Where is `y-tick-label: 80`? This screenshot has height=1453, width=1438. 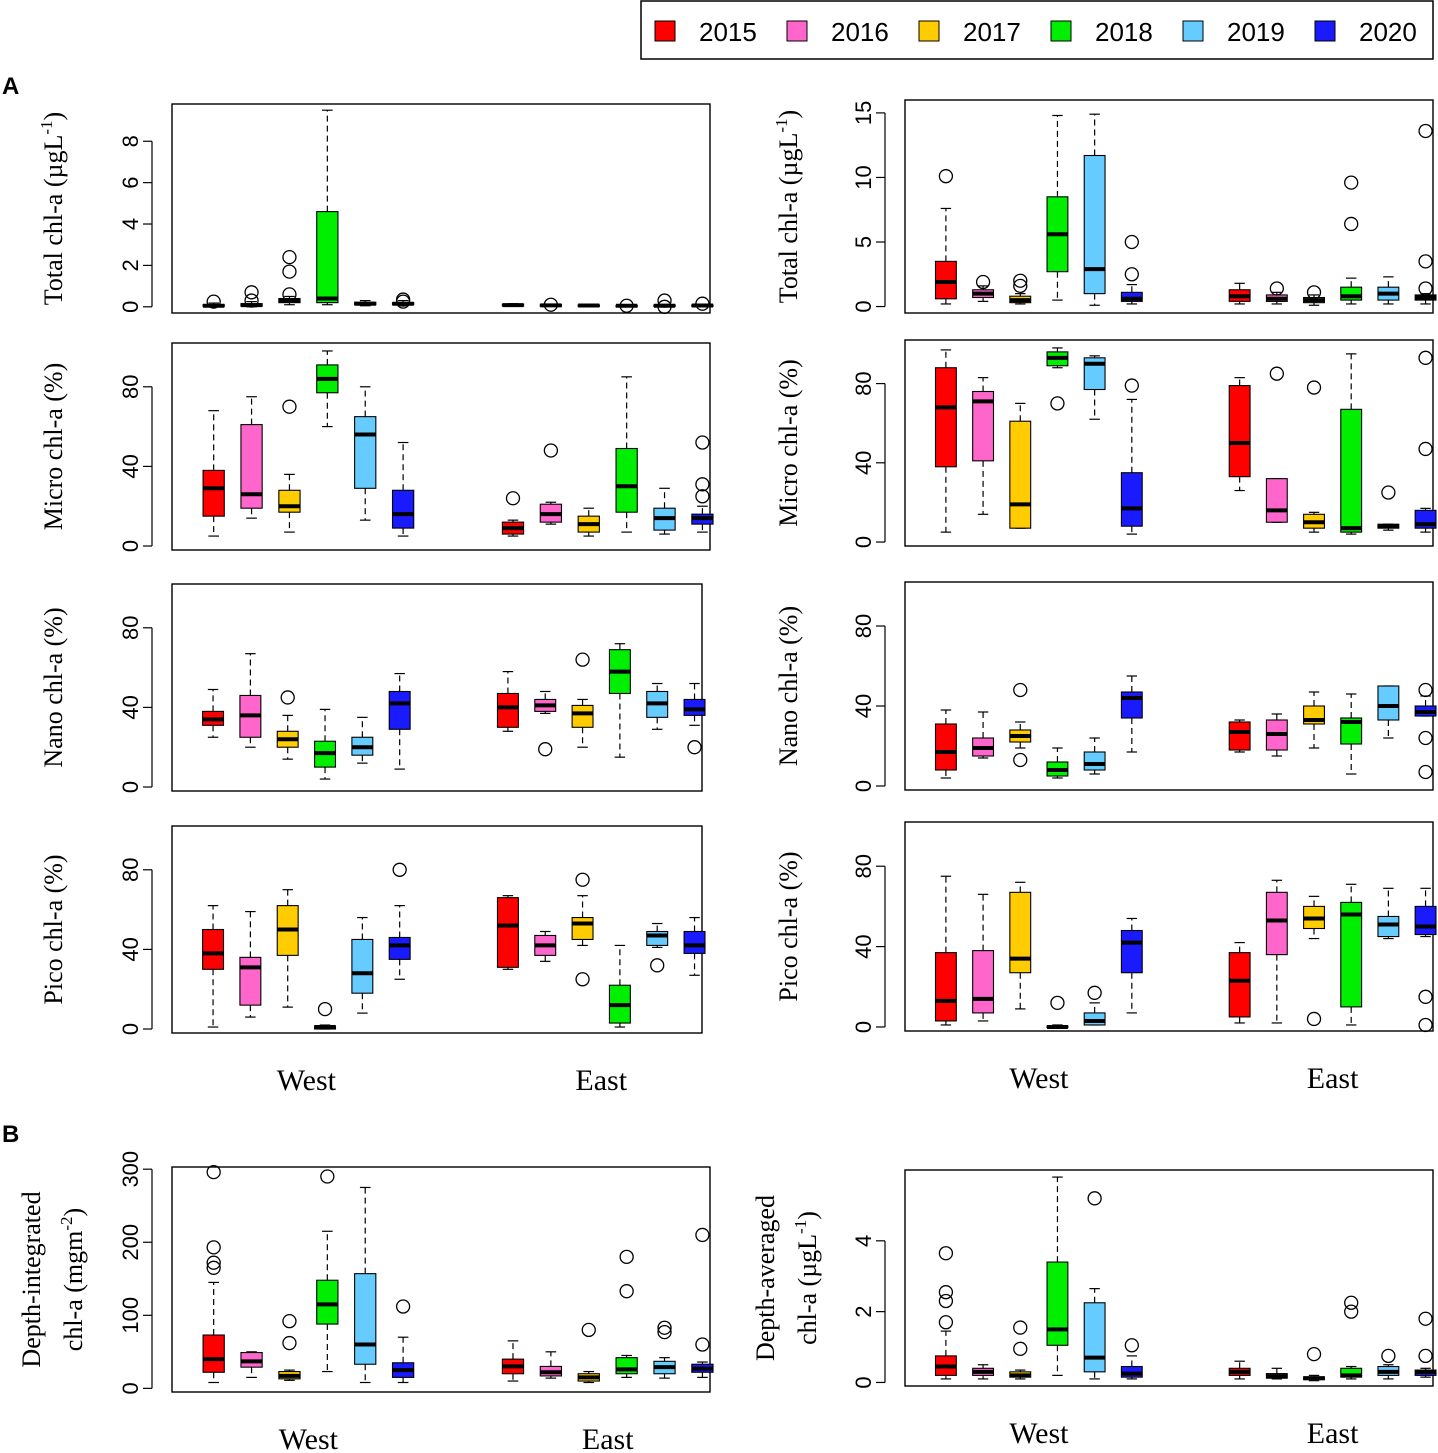
y-tick-label: 80 is located at coordinates (863, 383).